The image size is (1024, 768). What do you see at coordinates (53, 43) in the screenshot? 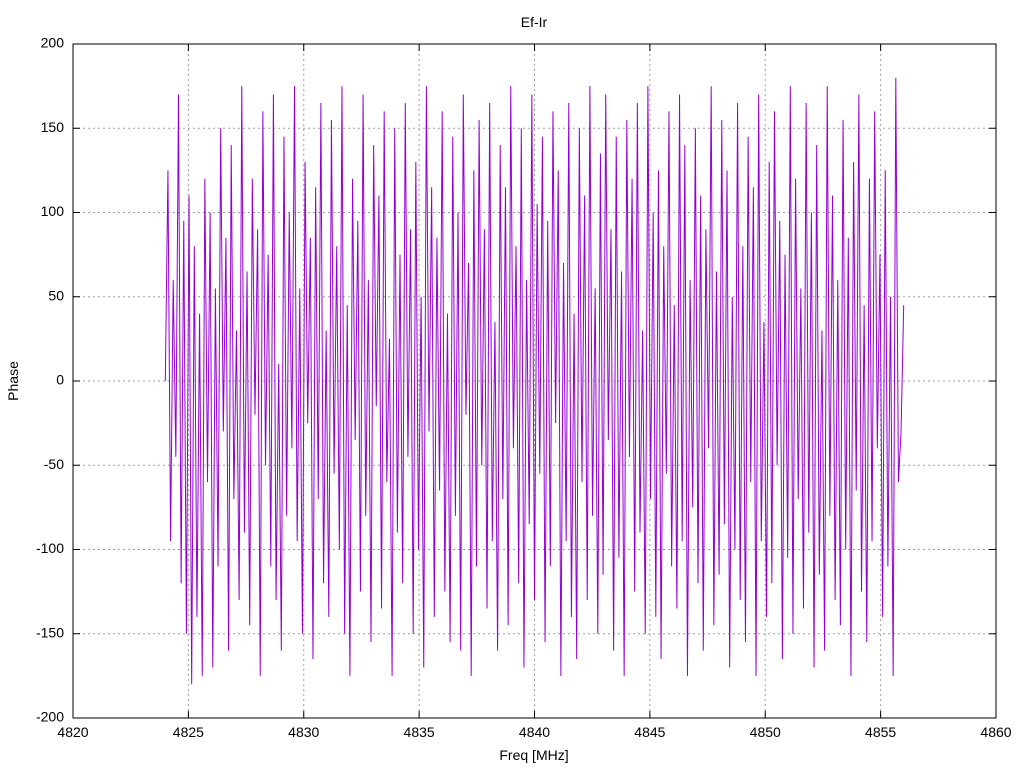
I see `y-tick-label: 200` at bounding box center [53, 43].